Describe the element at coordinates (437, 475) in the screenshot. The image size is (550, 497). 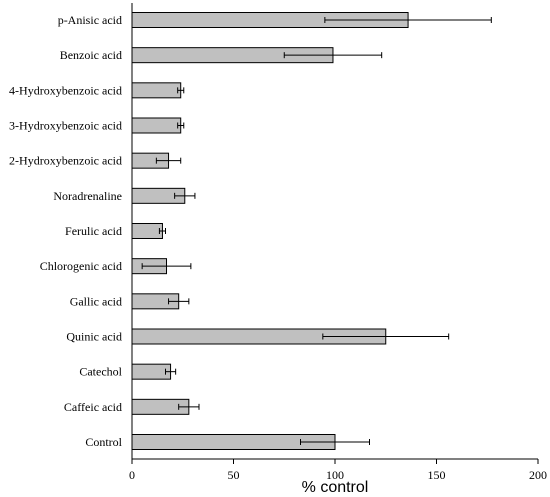
I see `x-tick-label: 150` at that location.